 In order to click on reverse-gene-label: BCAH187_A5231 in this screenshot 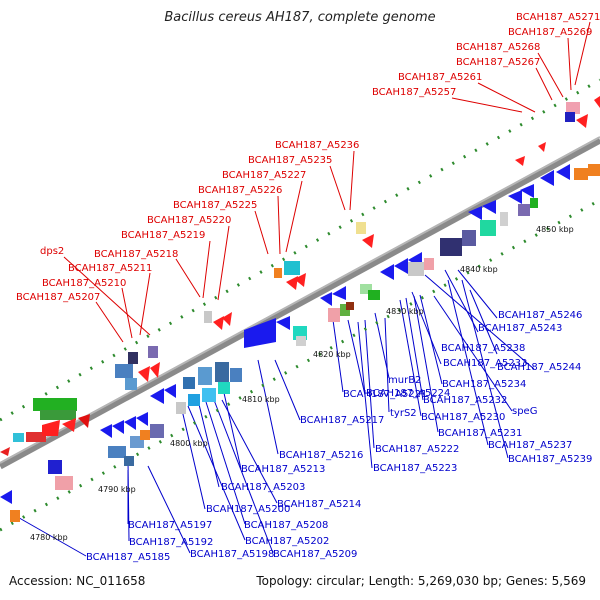, I will do `click(480, 433)`.